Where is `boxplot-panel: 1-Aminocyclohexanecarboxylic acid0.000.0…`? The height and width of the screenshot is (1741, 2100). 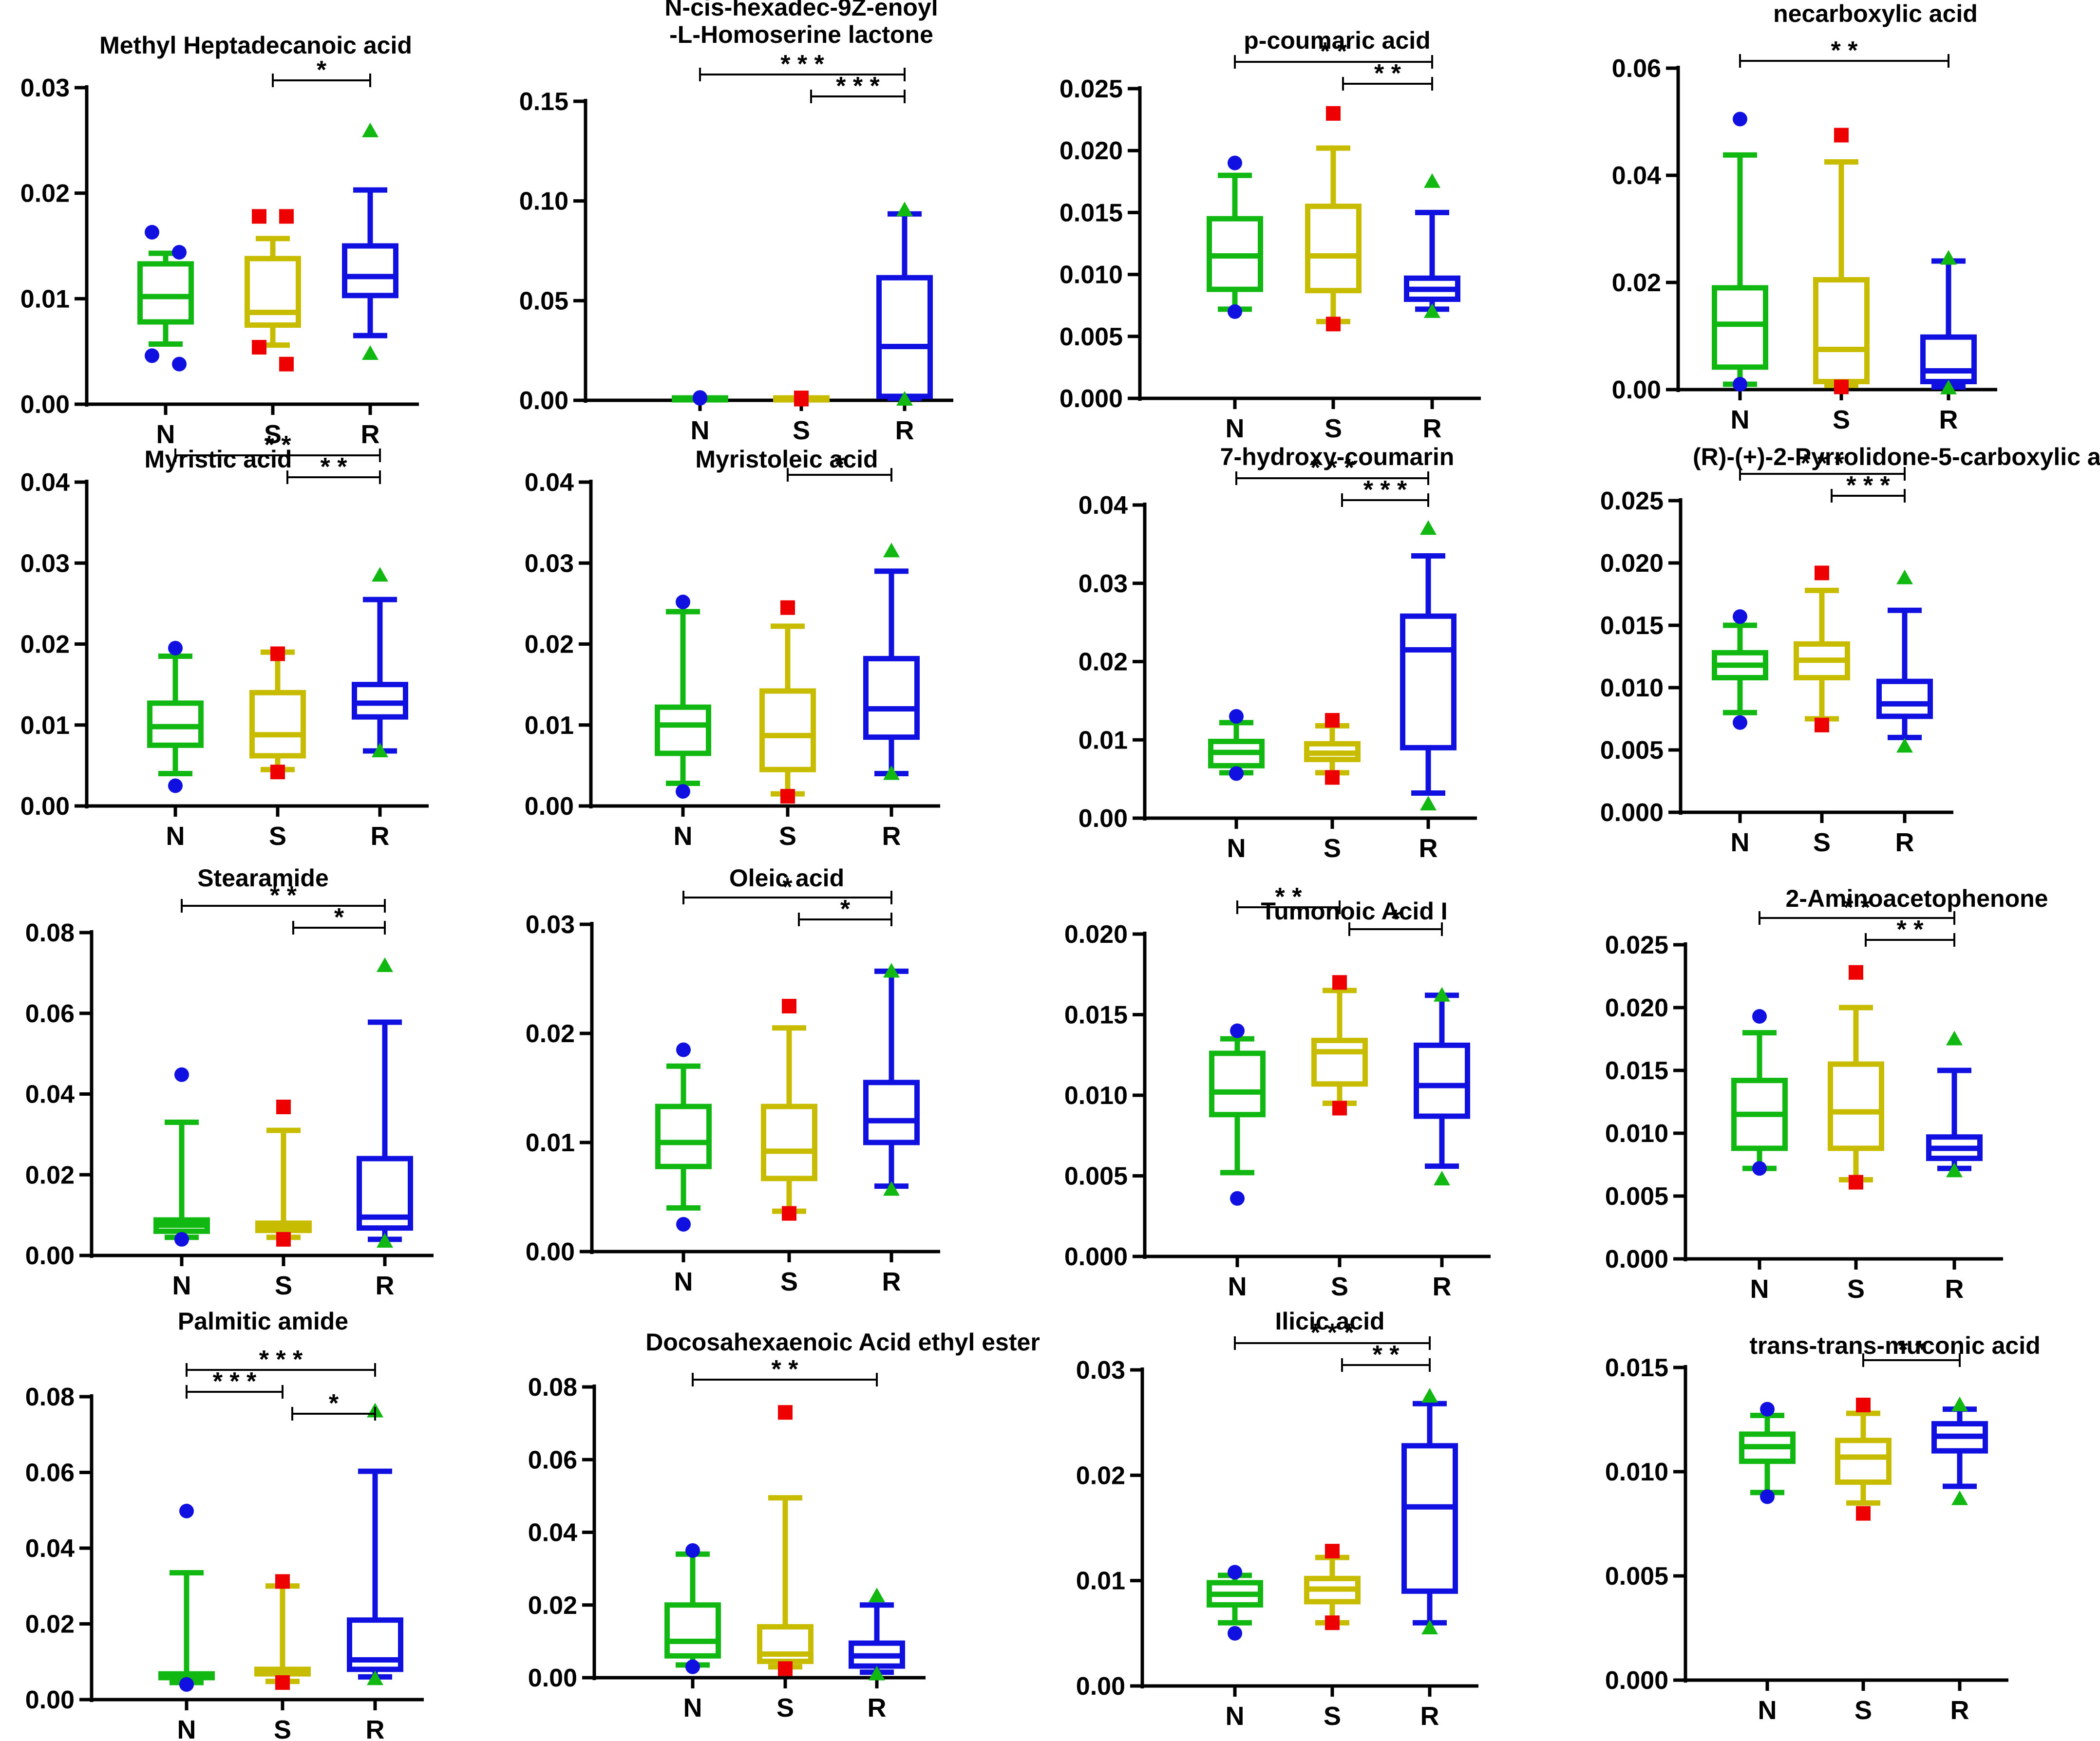
boxplot-panel: 1-Aminocyclohexanecarboxylic acid0.000.0… is located at coordinates (1805, 217).